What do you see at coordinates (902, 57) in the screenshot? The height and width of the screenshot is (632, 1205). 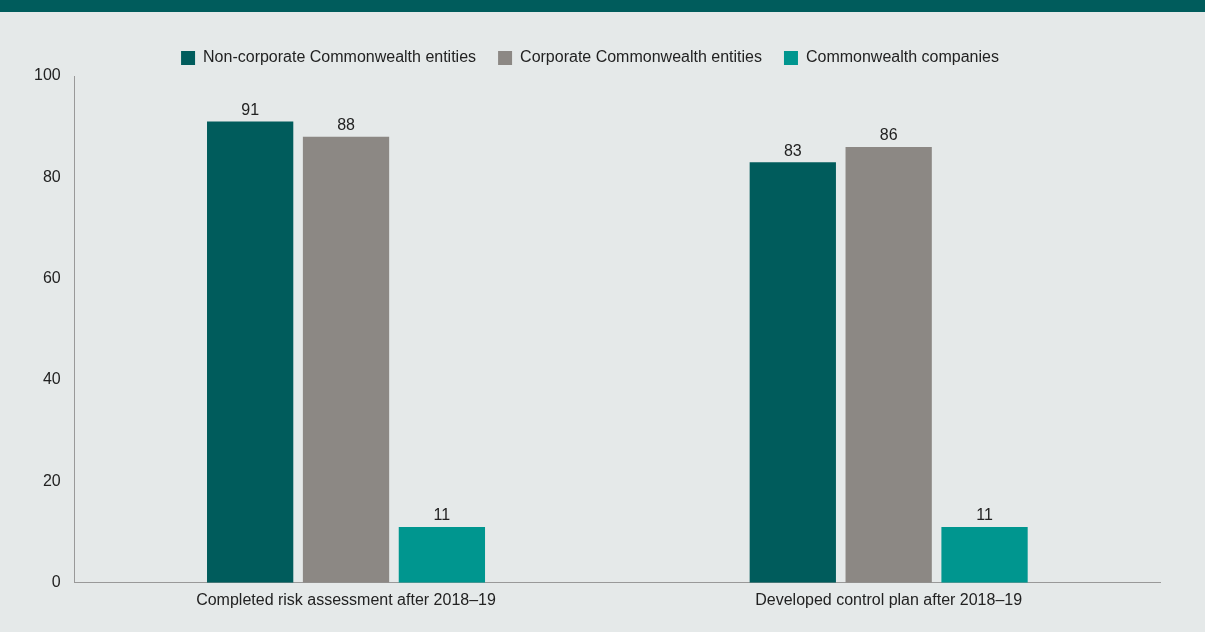 I see `legend-label: Commonwealth companies` at bounding box center [902, 57].